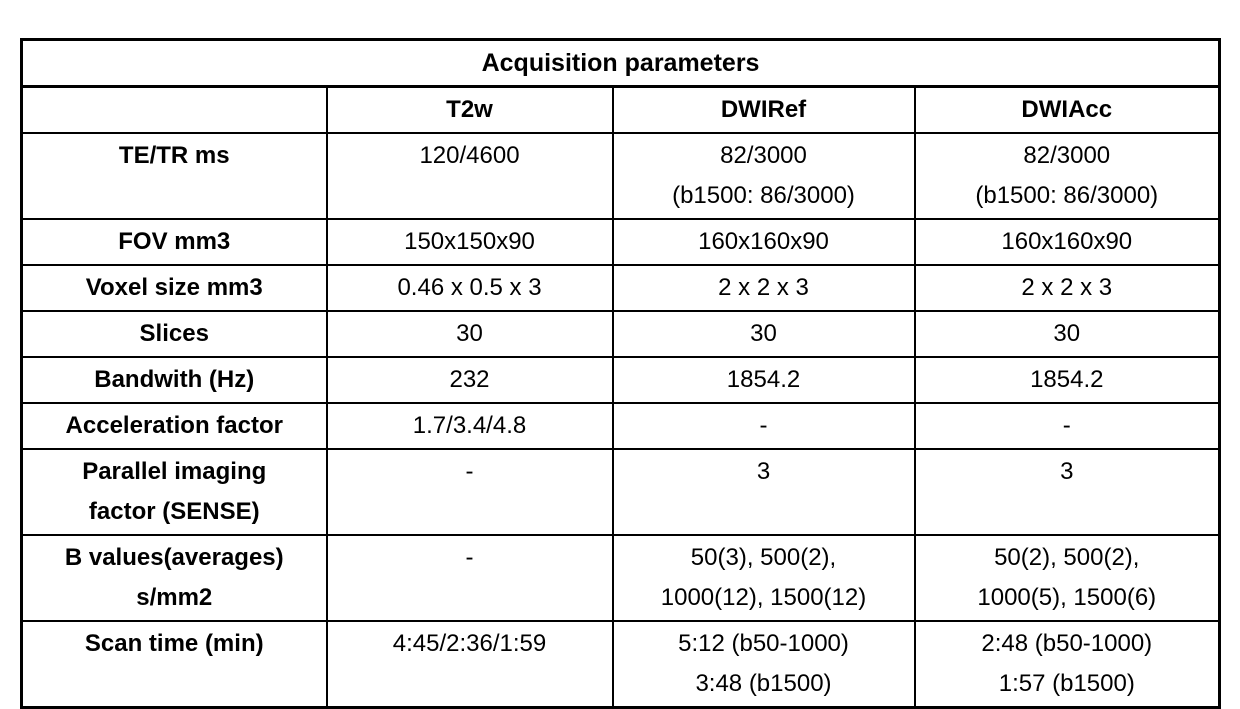  I want to click on row-label-acceleration-factor: Acceleration factor, so click(174, 426).